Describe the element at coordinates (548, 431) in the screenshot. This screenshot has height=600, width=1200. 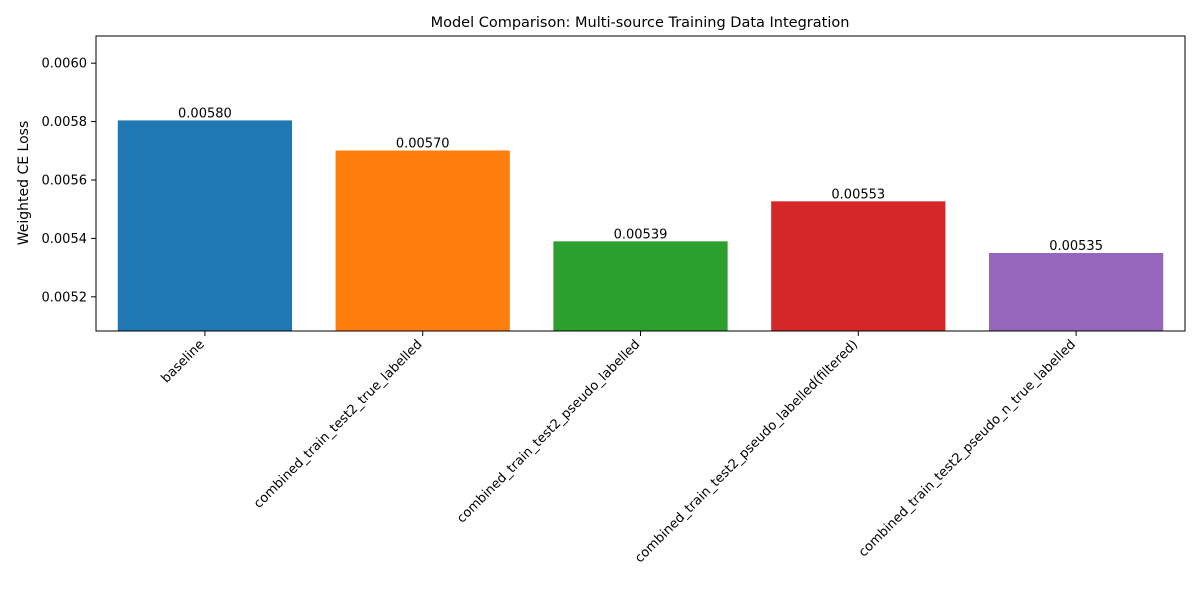
I see `x-tick-label-2: combined_train_test2_pseudo_labelled` at that location.